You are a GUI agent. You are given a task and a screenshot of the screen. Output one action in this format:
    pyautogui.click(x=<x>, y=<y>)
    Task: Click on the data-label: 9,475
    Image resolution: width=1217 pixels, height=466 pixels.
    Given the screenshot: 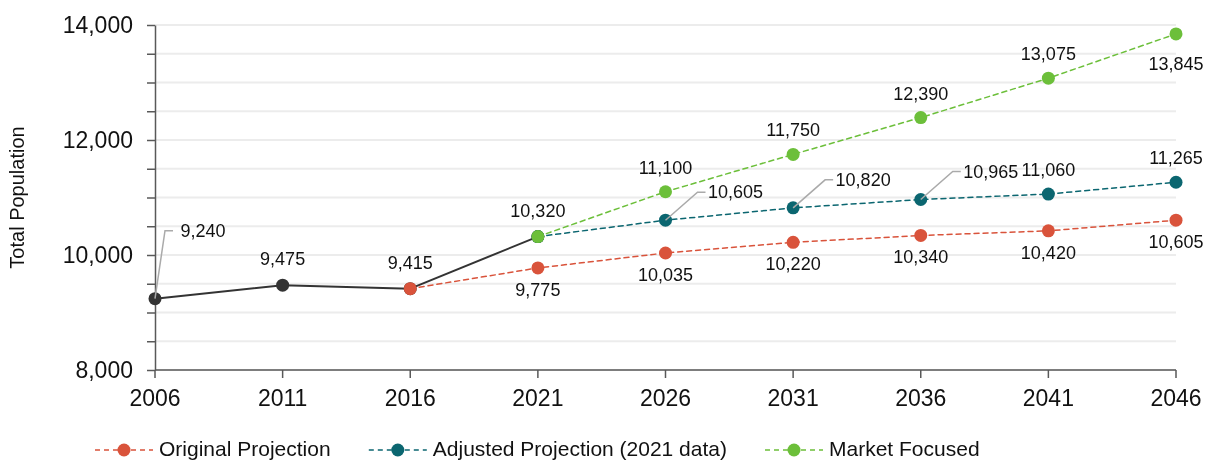 What is the action you would take?
    pyautogui.click(x=283, y=259)
    